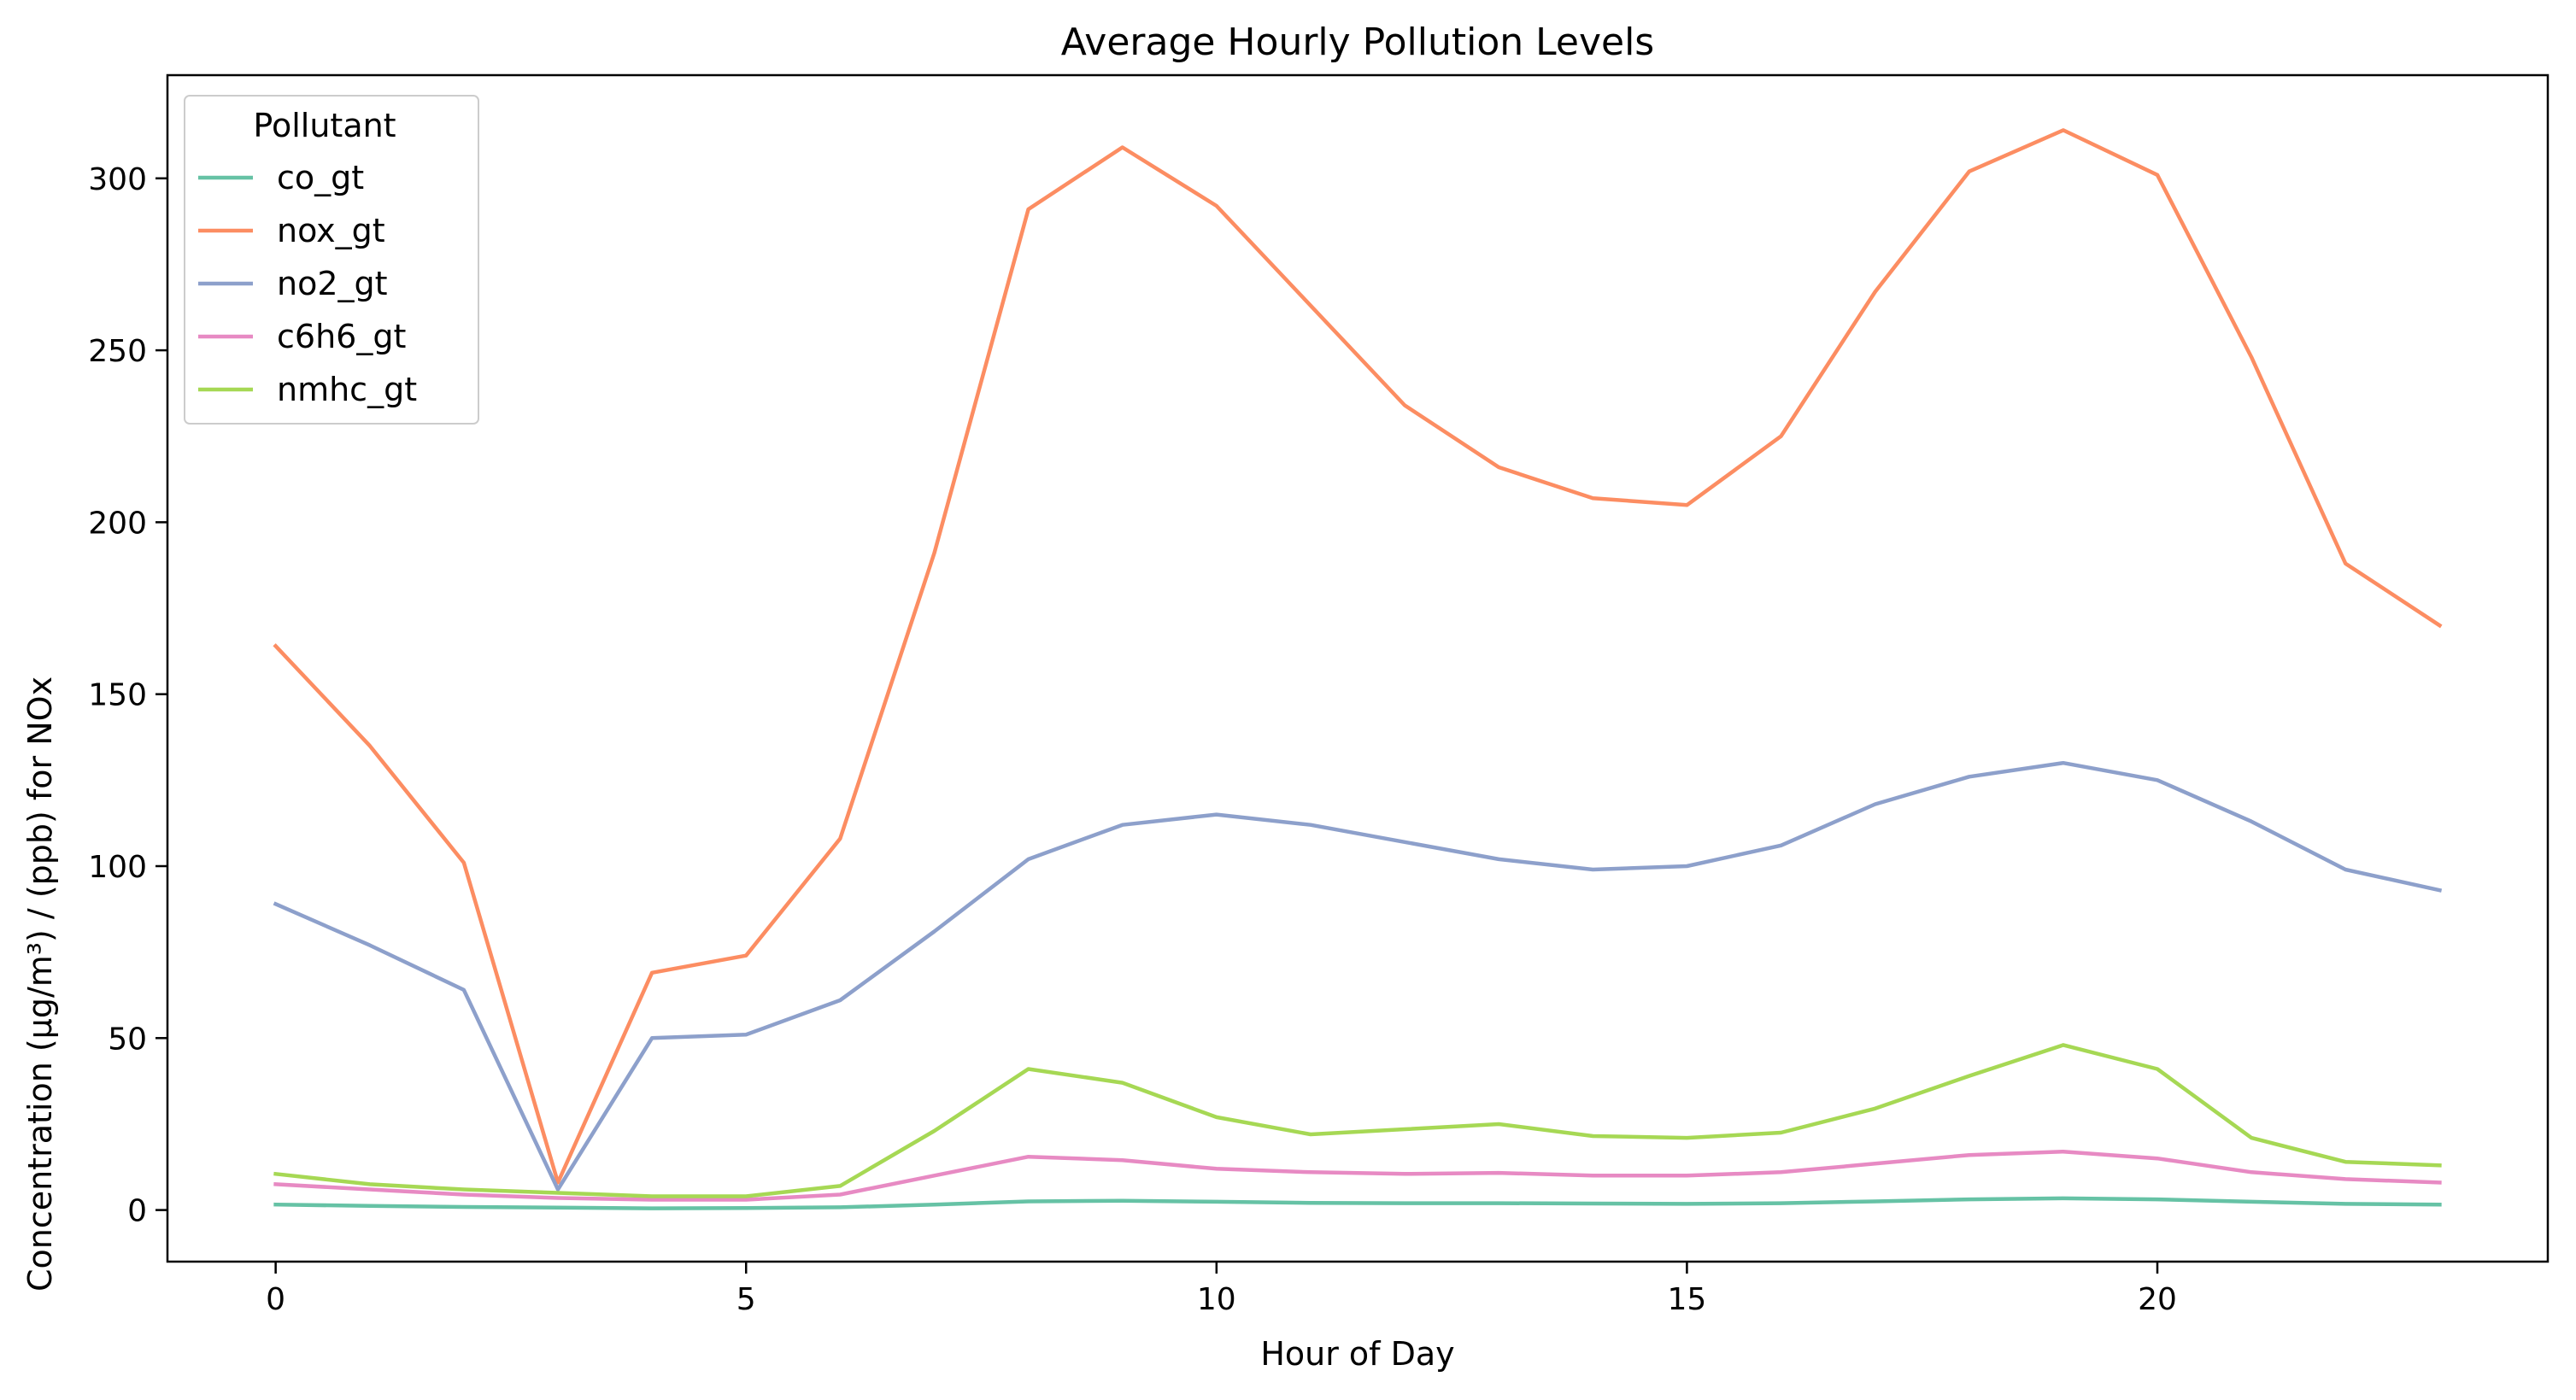 This screenshot has width=2576, height=1400. Describe the element at coordinates (1357, 1120) in the screenshot. I see `series-line-nmhc-gt` at that location.